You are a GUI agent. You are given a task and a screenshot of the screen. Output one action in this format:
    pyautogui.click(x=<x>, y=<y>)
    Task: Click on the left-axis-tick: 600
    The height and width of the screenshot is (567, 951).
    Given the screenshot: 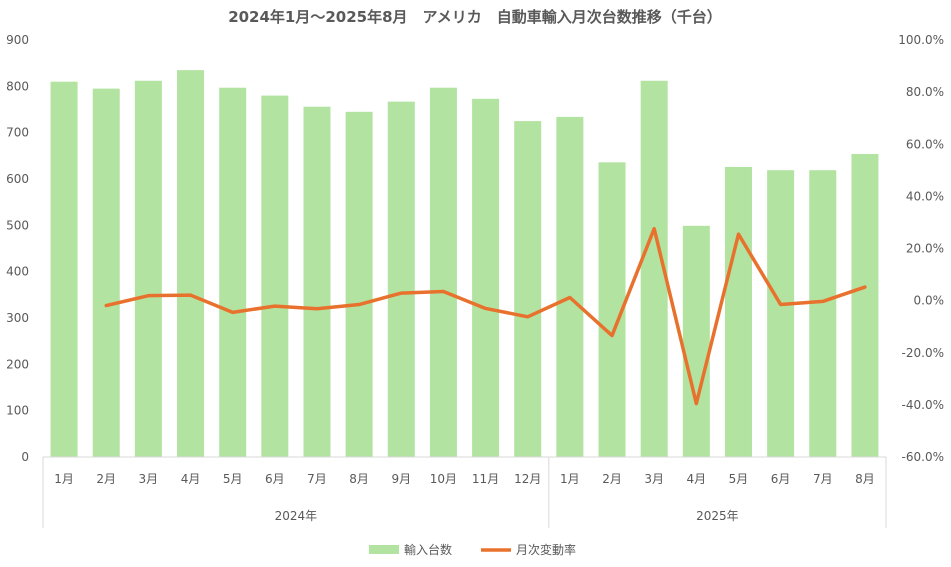 What is the action you would take?
    pyautogui.click(x=17, y=179)
    